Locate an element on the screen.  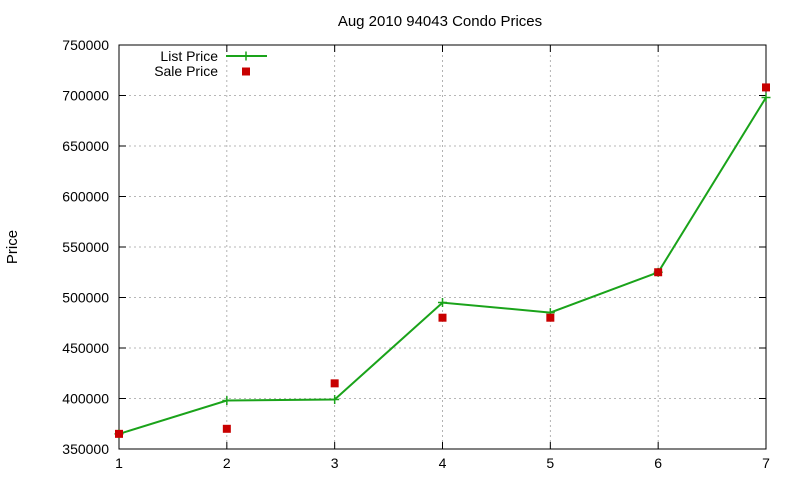
x-tick-label: 4 is located at coordinates (443, 463).